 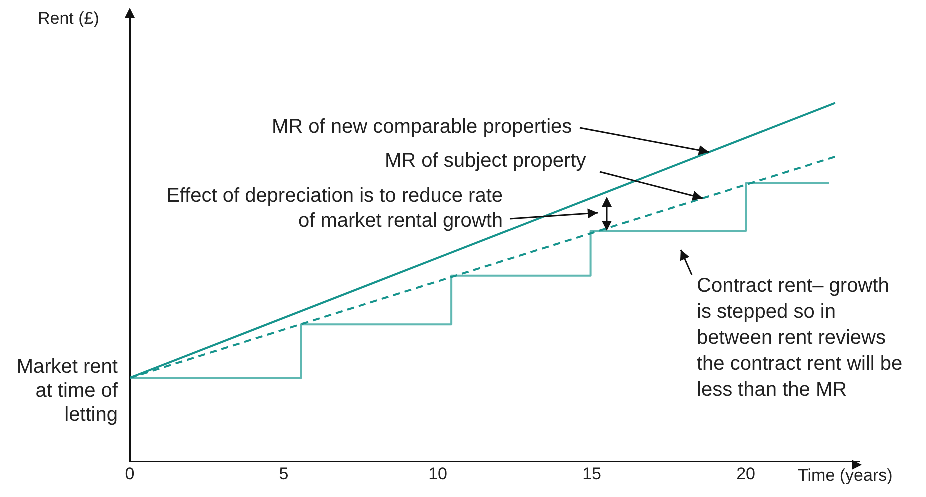 What do you see at coordinates (845, 476) in the screenshot?
I see `x-axis-title: Time (years)` at bounding box center [845, 476].